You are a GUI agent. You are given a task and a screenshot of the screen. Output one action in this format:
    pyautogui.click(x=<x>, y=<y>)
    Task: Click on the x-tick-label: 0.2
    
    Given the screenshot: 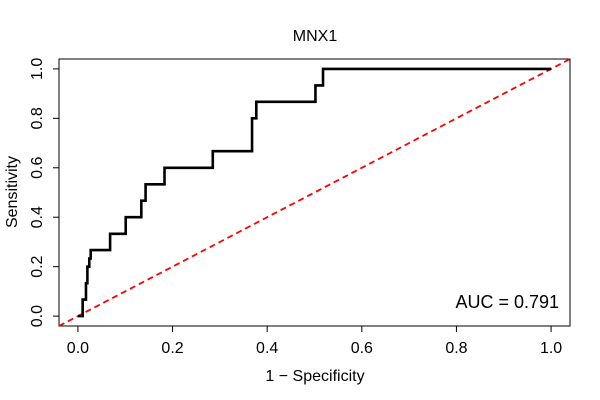 What is the action you would take?
    pyautogui.click(x=172, y=348)
    